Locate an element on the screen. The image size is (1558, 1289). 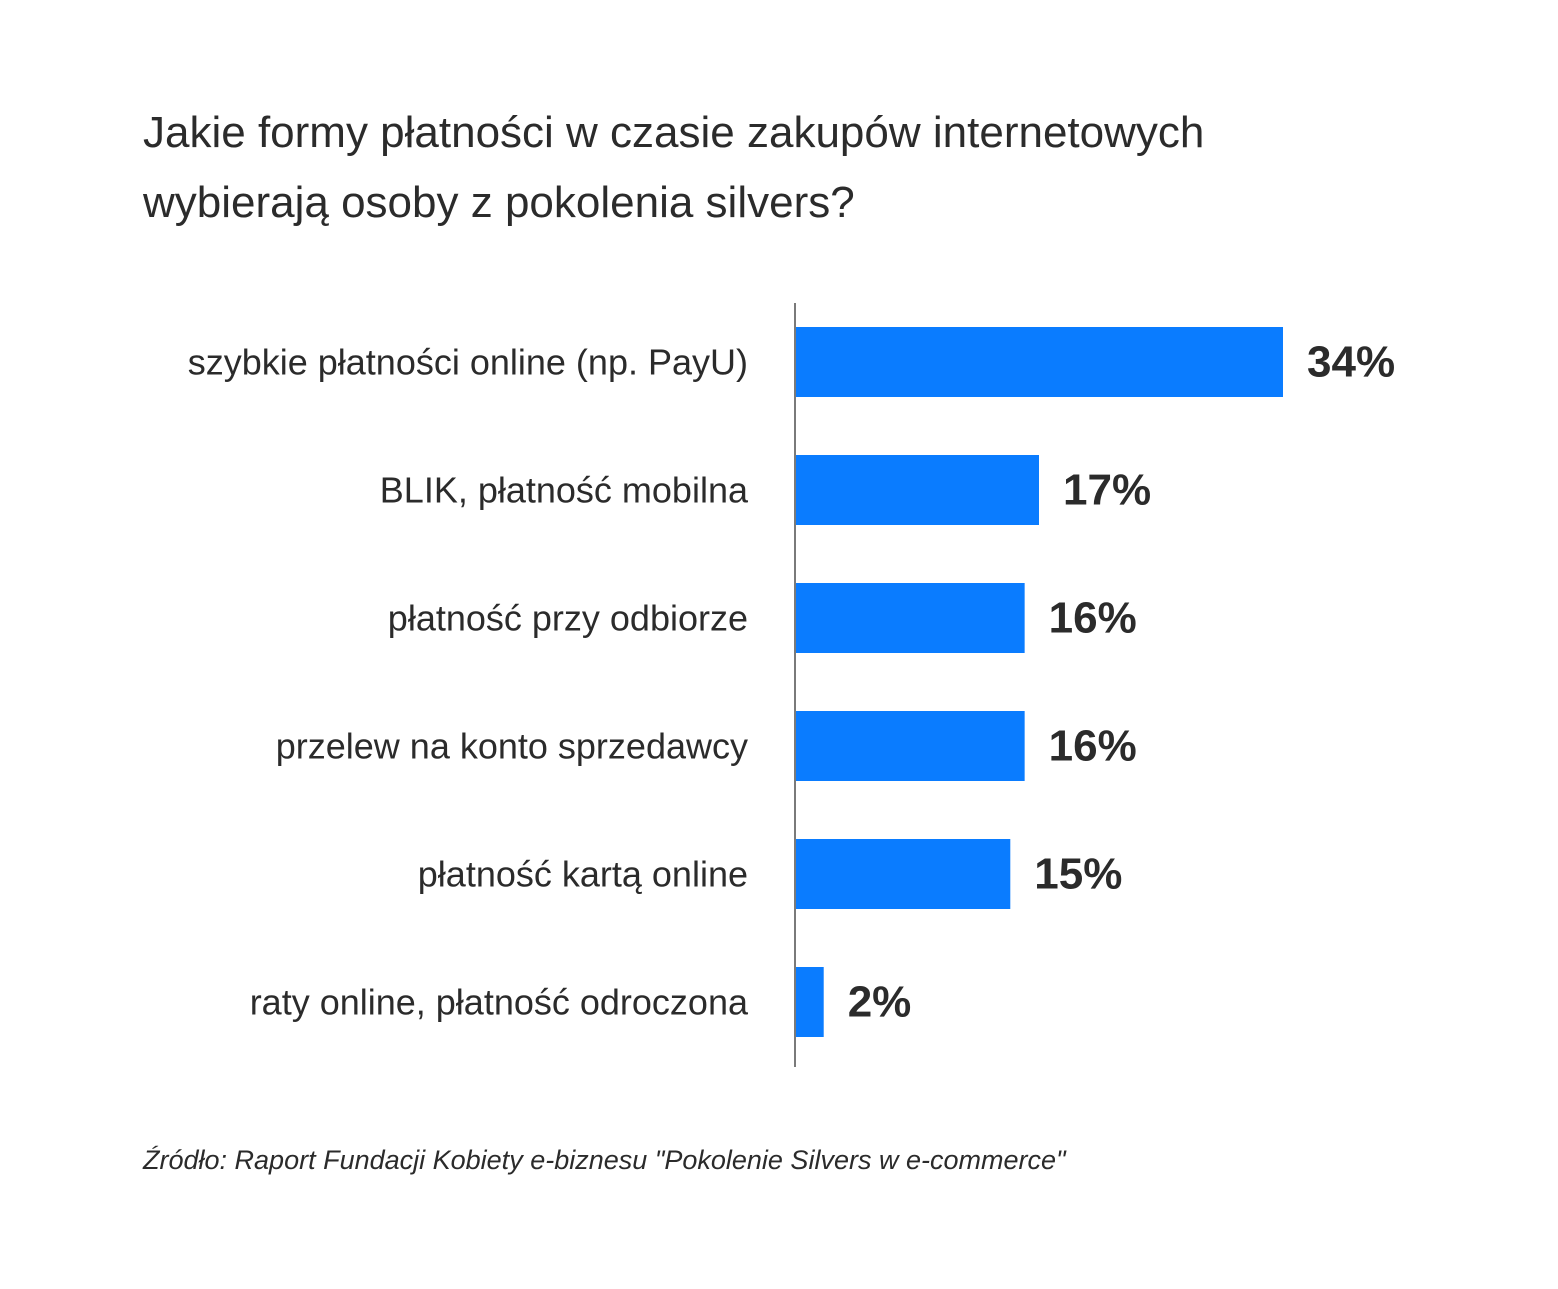
category-label-3: płatność przy odbiorze is located at coordinates (568, 618).